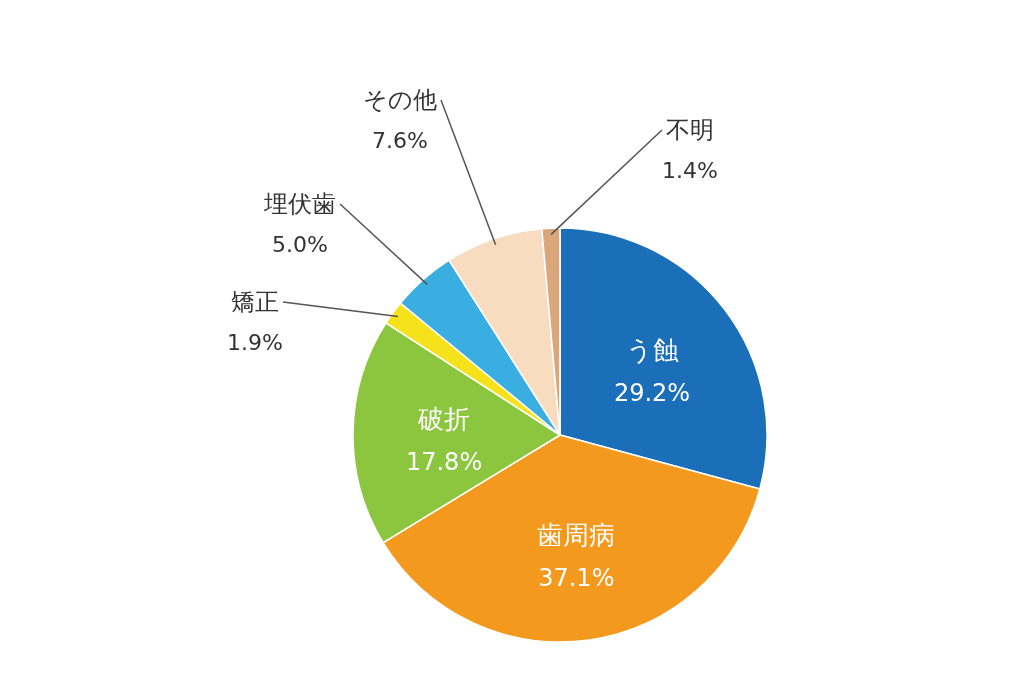  What do you see at coordinates (299, 204) in the screenshot?
I see `slice-label: 埋伏歯` at bounding box center [299, 204].